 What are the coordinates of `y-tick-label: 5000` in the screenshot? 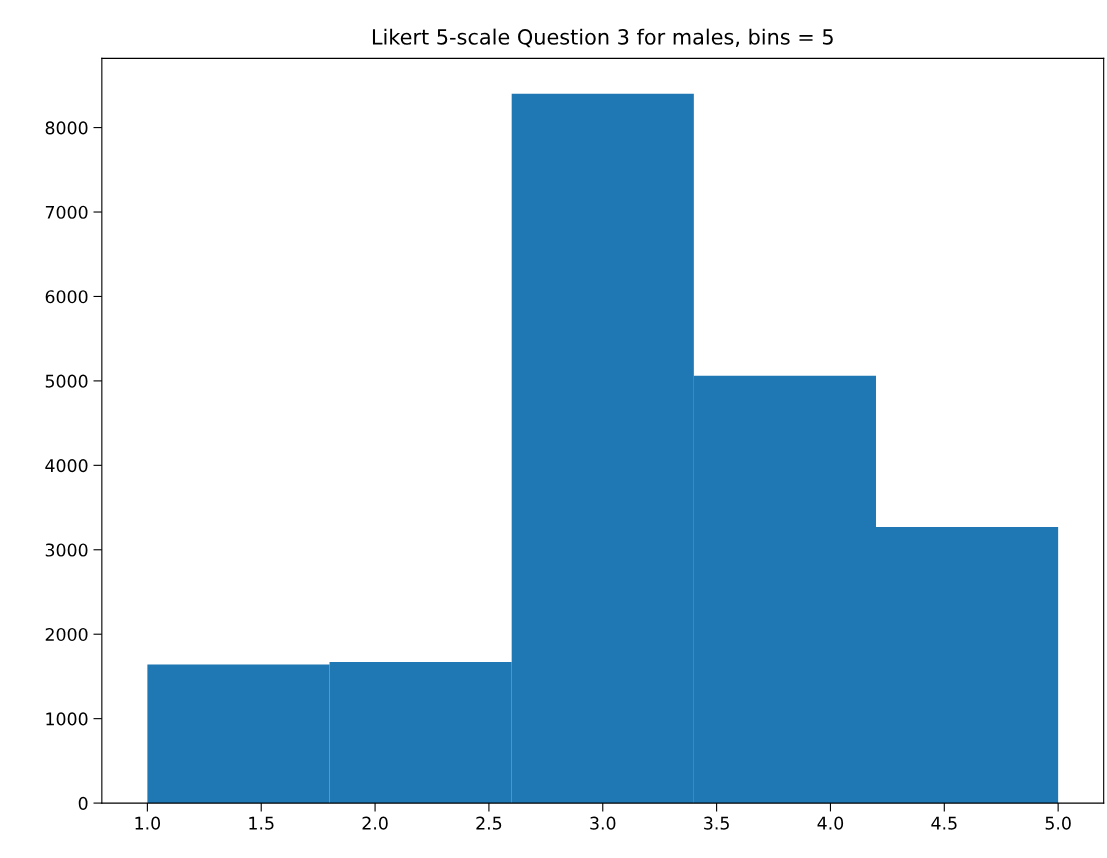 It's located at (66, 381).